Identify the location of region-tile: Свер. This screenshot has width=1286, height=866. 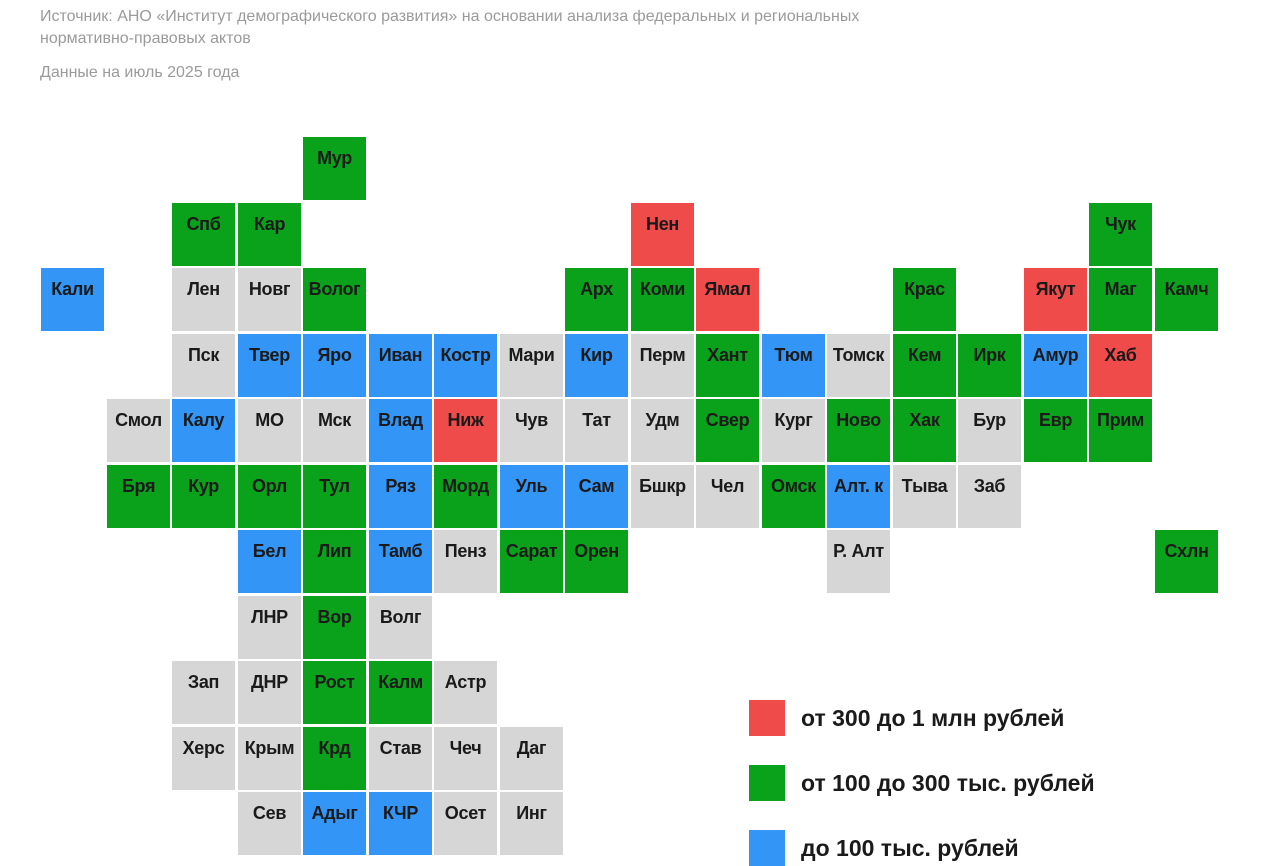
(727, 430).